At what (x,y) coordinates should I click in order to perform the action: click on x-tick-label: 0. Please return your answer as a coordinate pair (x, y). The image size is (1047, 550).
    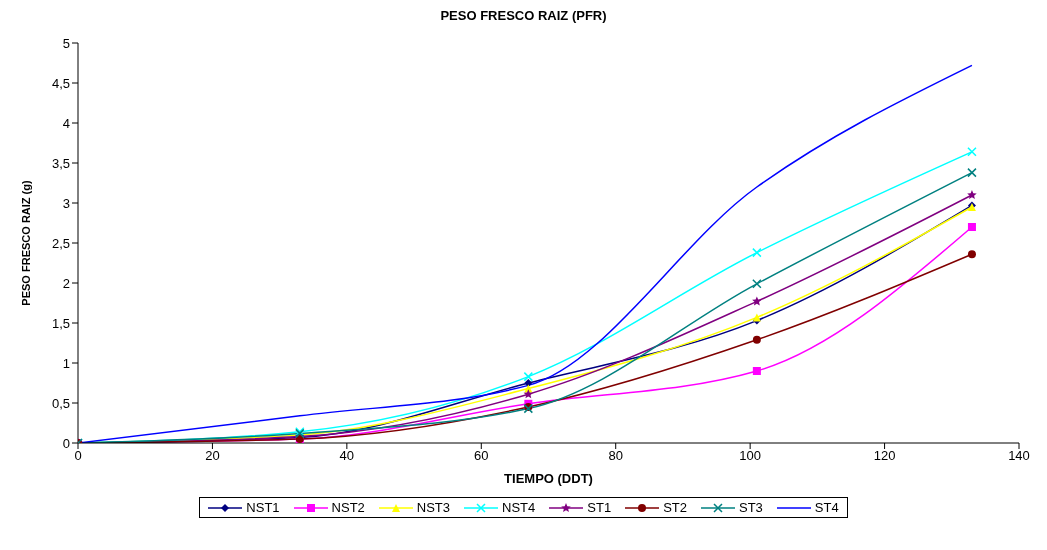
    Looking at the image, I should click on (78, 456).